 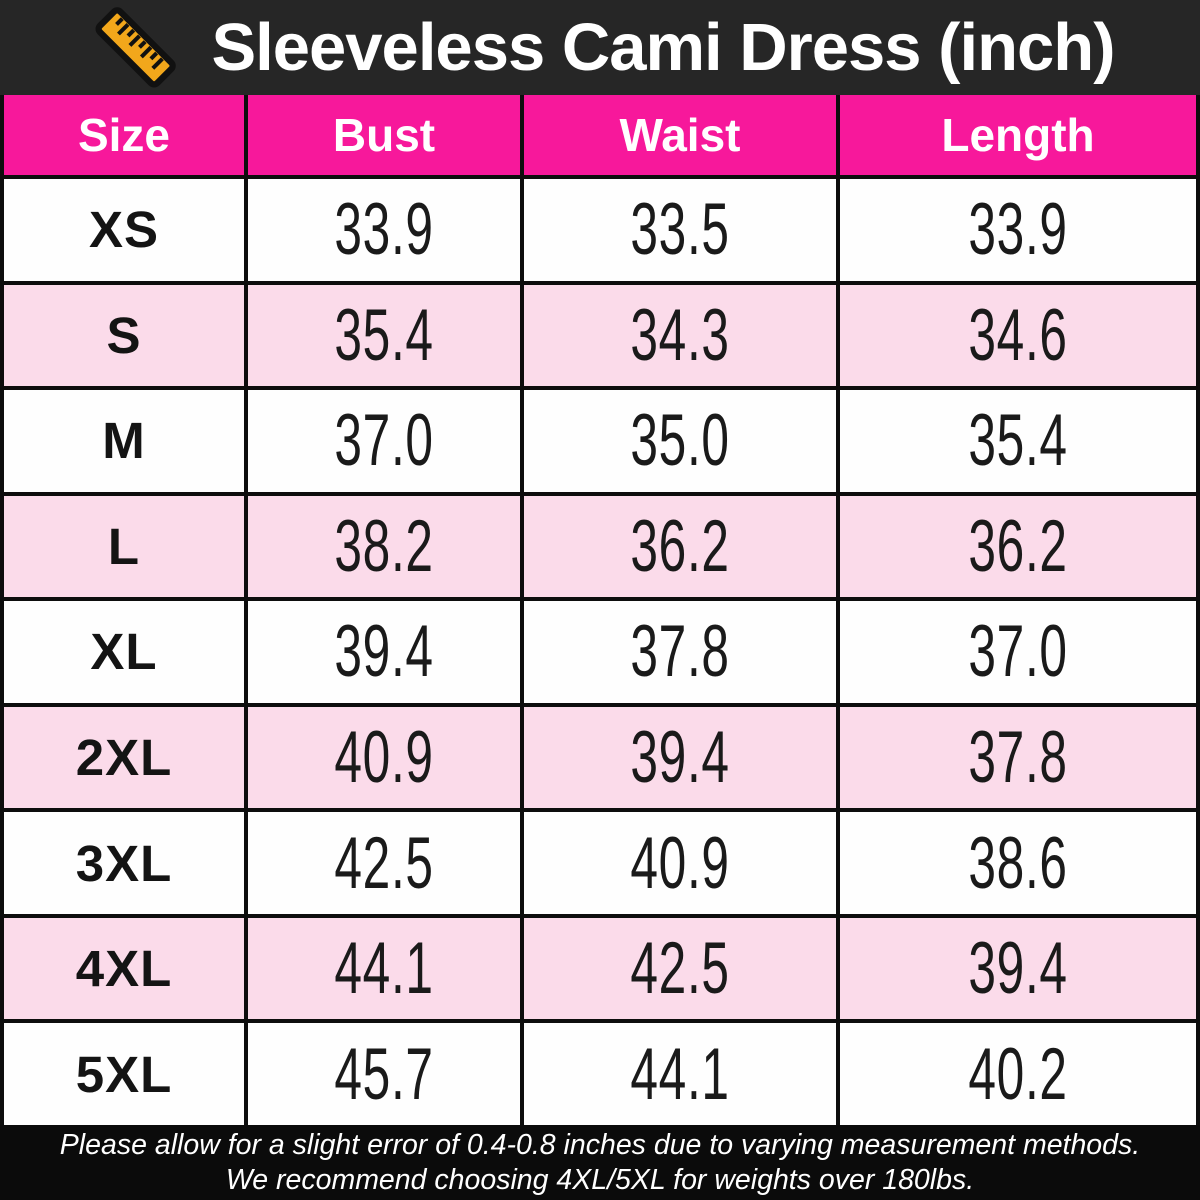 What do you see at coordinates (384, 441) in the screenshot?
I see `bust-cell: 37.0` at bounding box center [384, 441].